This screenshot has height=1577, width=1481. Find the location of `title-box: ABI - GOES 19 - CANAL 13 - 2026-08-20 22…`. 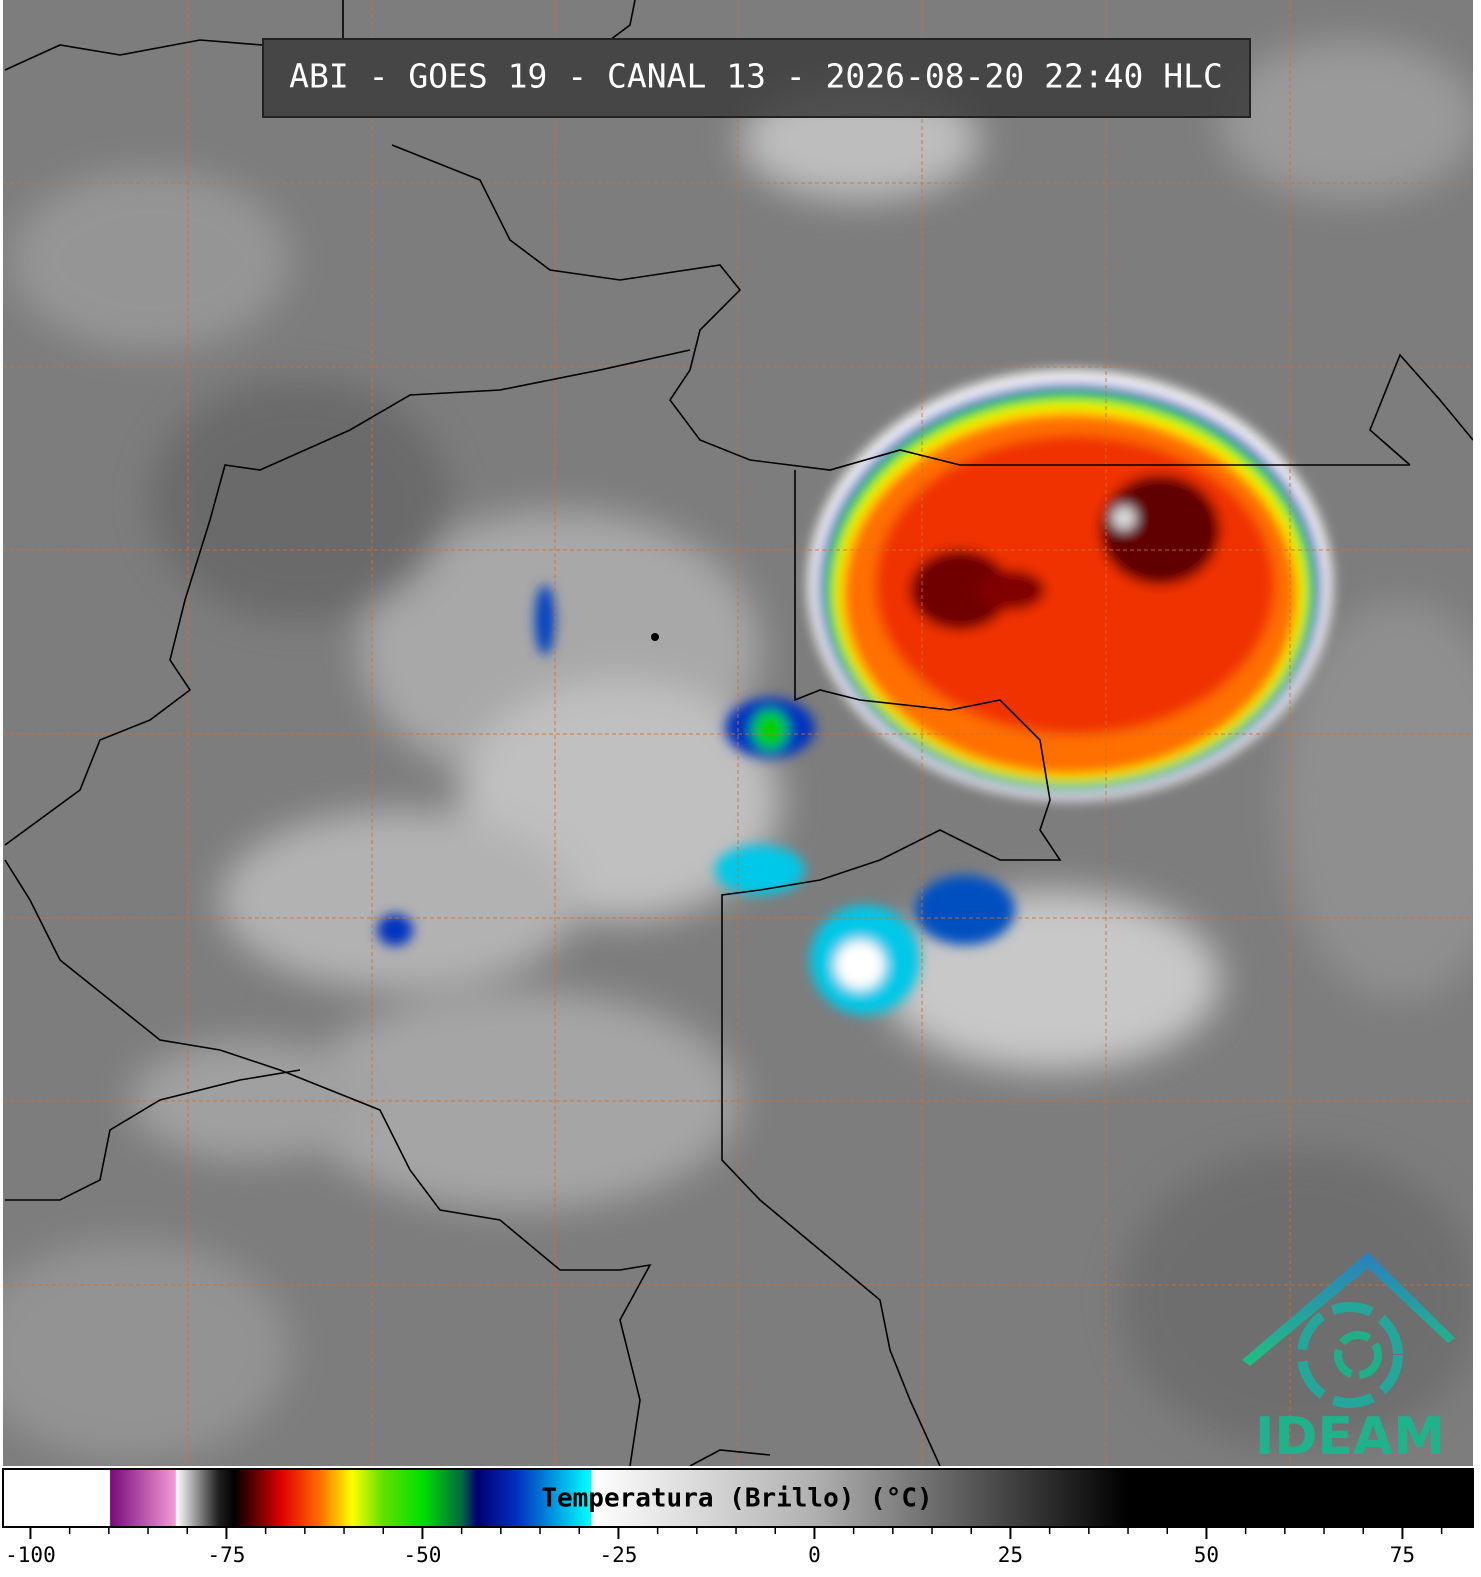

title-box: ABI - GOES 19 - CANAL 13 - 2026-08-20 22… is located at coordinates (756, 78).